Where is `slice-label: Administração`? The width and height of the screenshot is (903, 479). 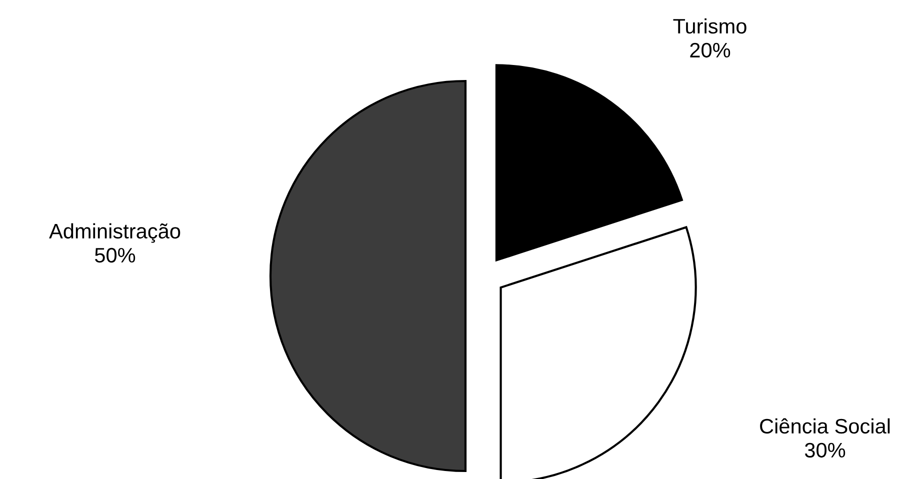 slice-label: Administração is located at coordinates (114, 233).